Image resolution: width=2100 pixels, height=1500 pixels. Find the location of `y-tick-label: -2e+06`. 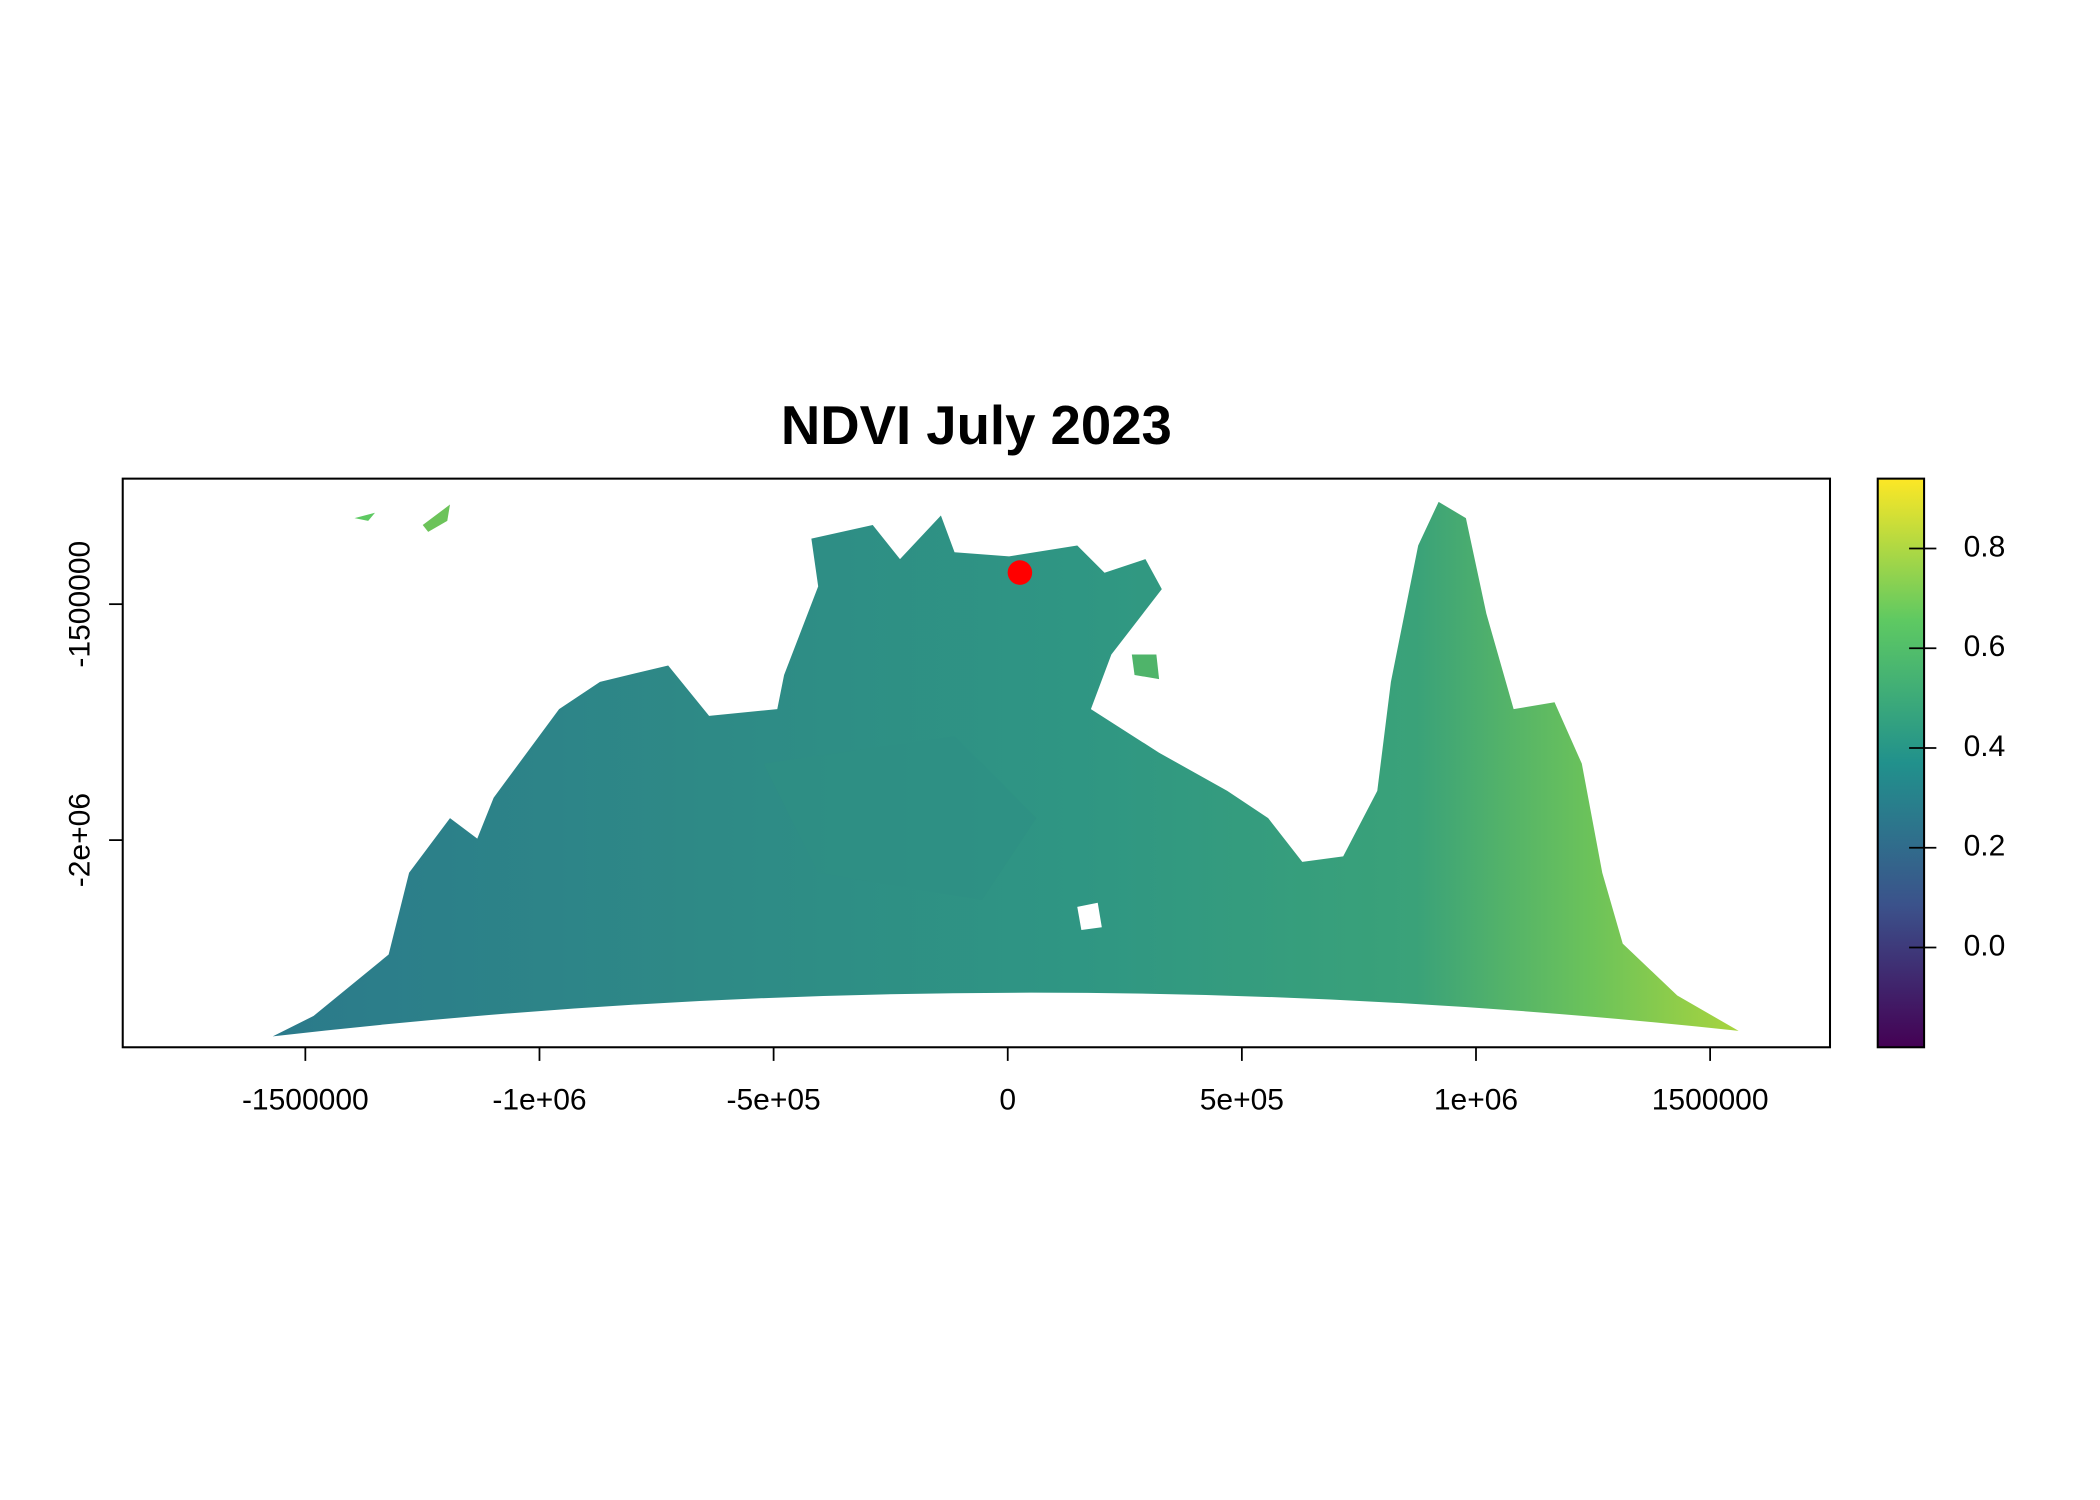

y-tick-label: -2e+06 is located at coordinates (80, 840).